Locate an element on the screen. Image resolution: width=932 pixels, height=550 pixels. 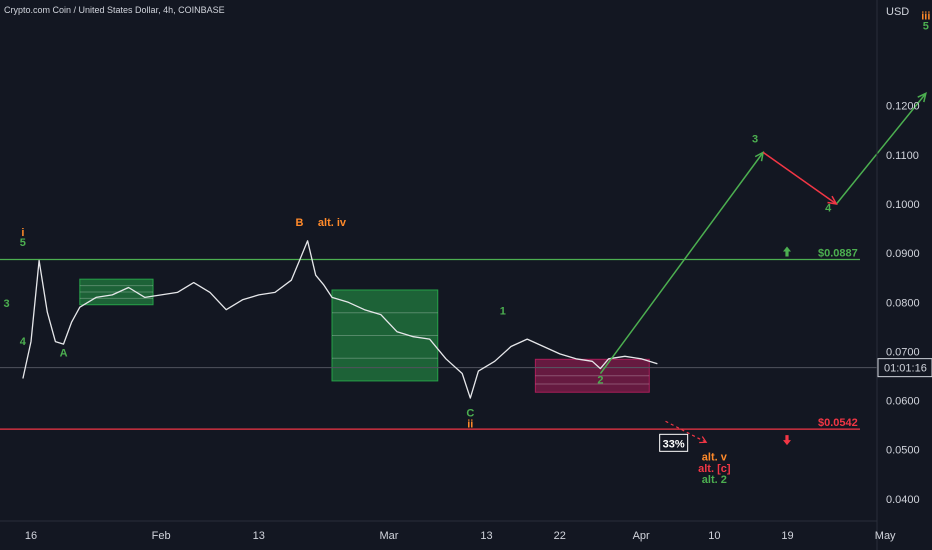
wave-label: ii is located at coordinates (470, 425).